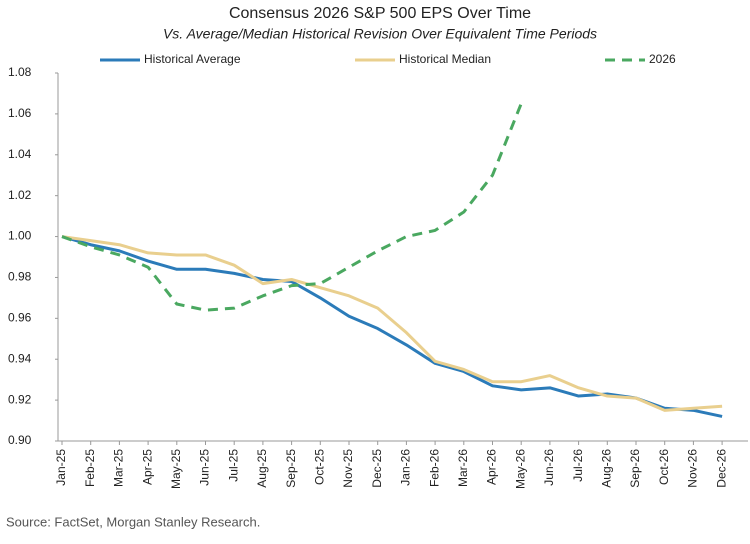 This screenshot has width=750, height=544. What do you see at coordinates (721, 468) in the screenshot?
I see `x-tick-label: Dec-26` at bounding box center [721, 468].